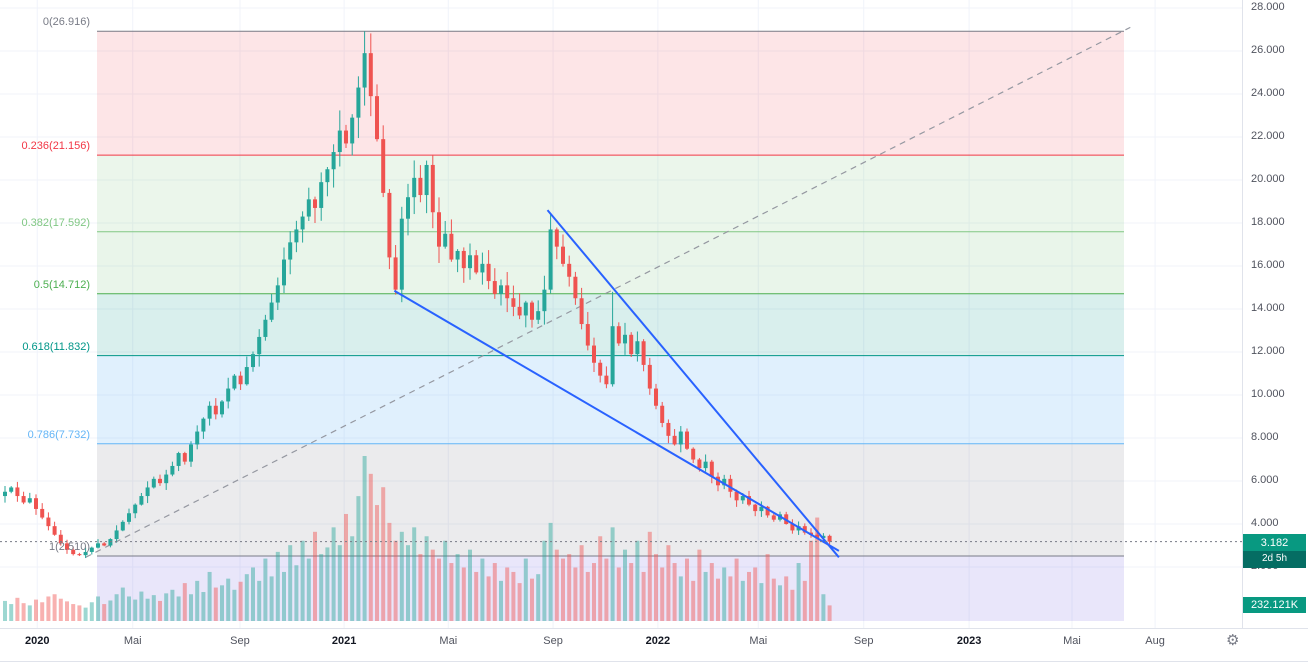  Describe the element at coordinates (1268, 7) in the screenshot. I see `price-tick-label: 28.000` at that location.